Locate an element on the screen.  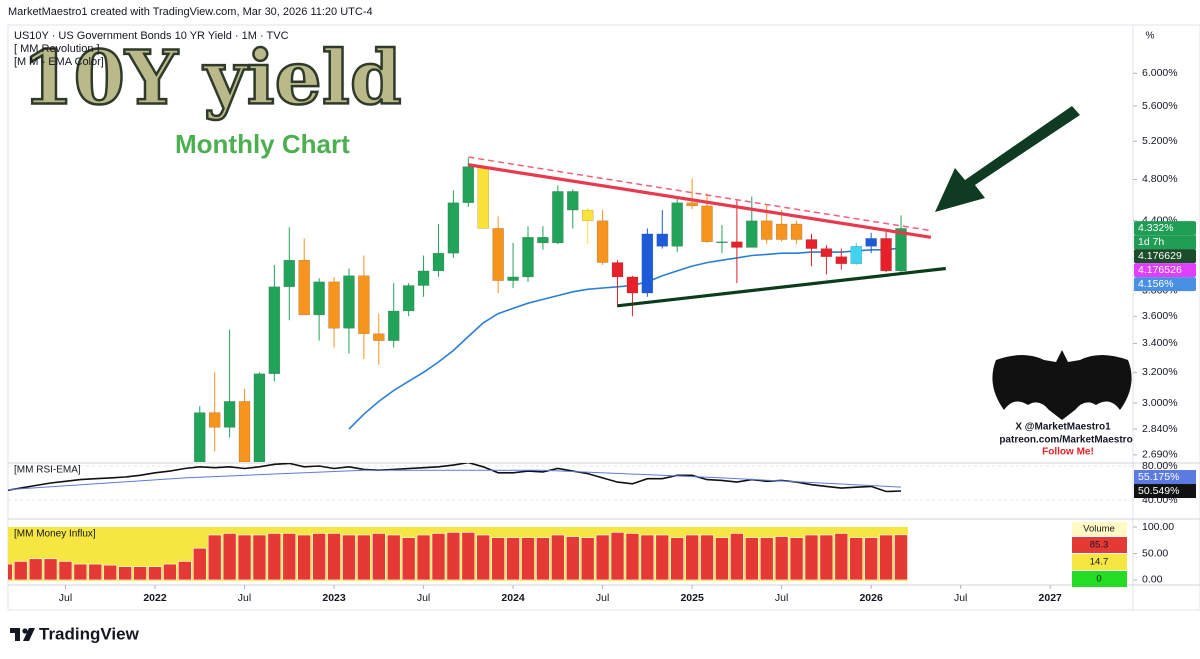
annotation-arrow is located at coordinates (1007, 159).